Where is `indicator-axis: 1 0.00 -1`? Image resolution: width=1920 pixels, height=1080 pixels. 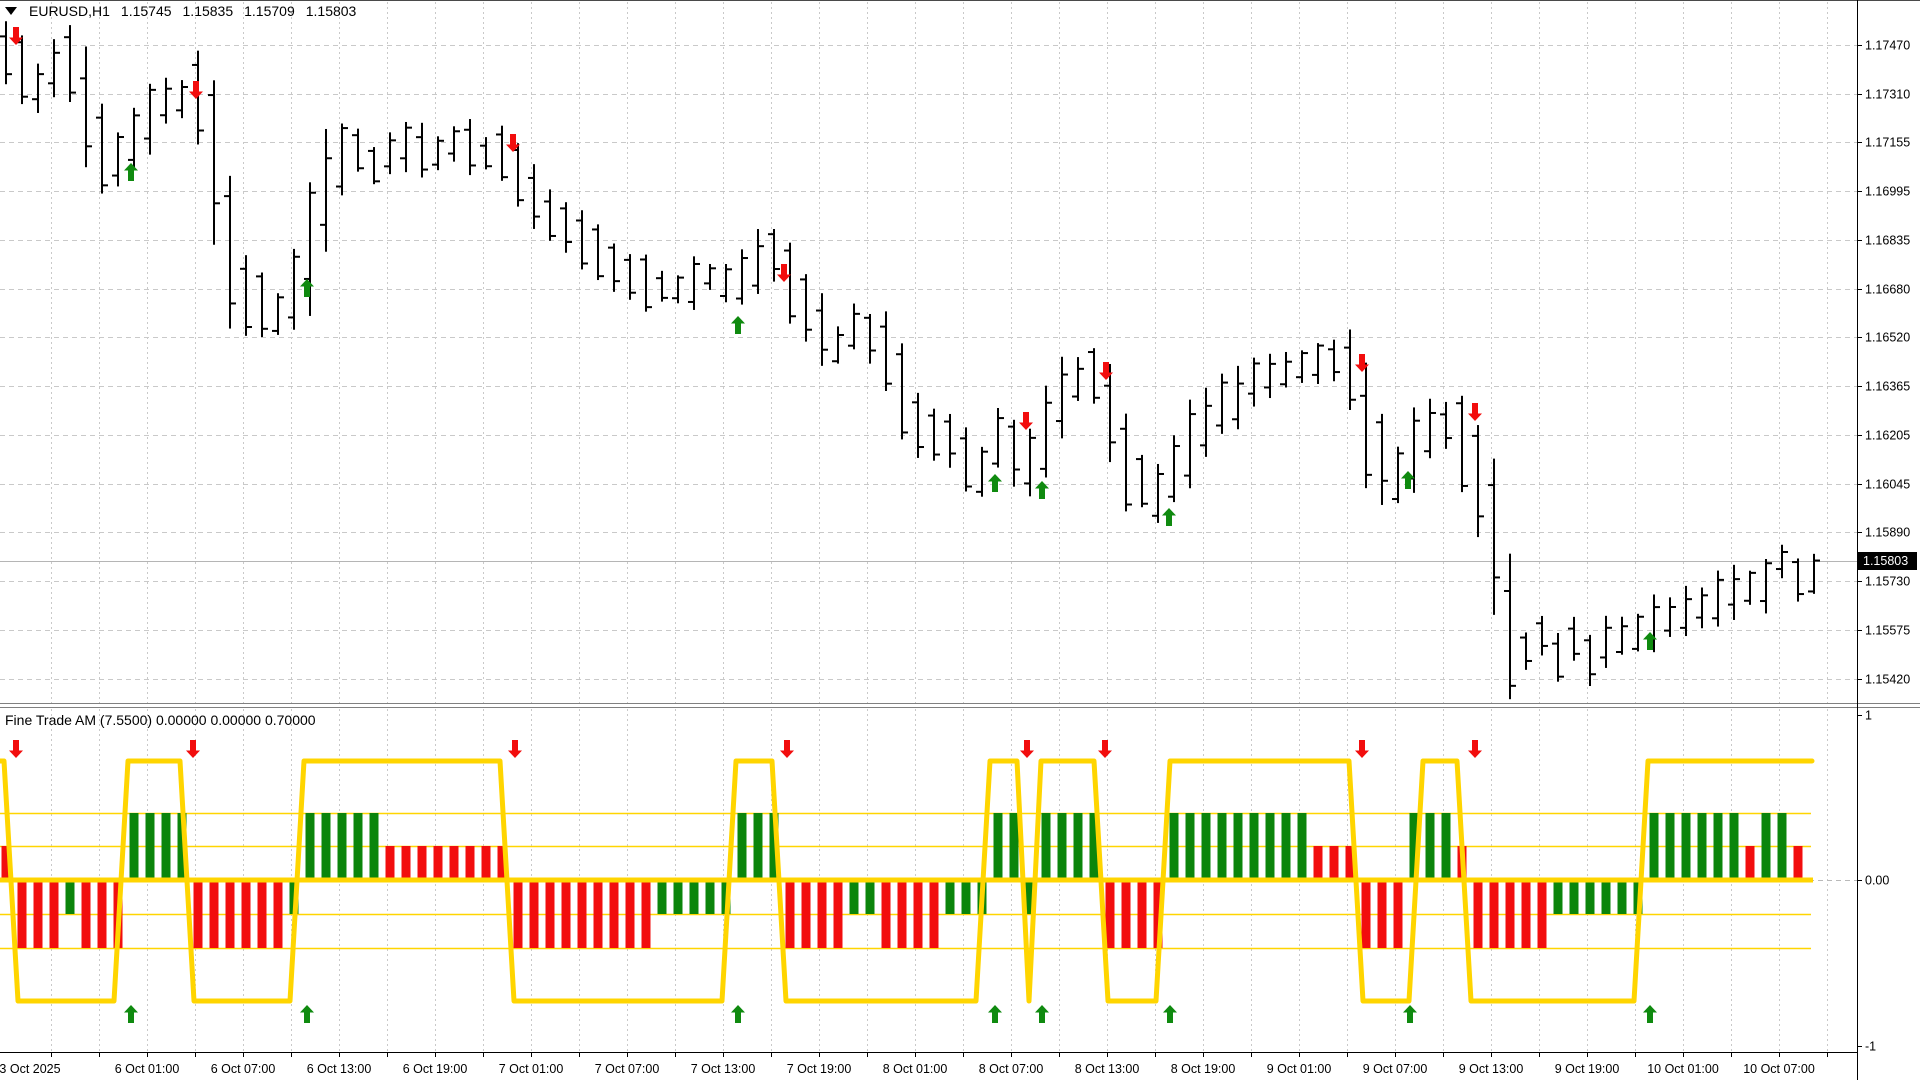 indicator-axis: 1 0.00 -1 is located at coordinates (1873, 881).